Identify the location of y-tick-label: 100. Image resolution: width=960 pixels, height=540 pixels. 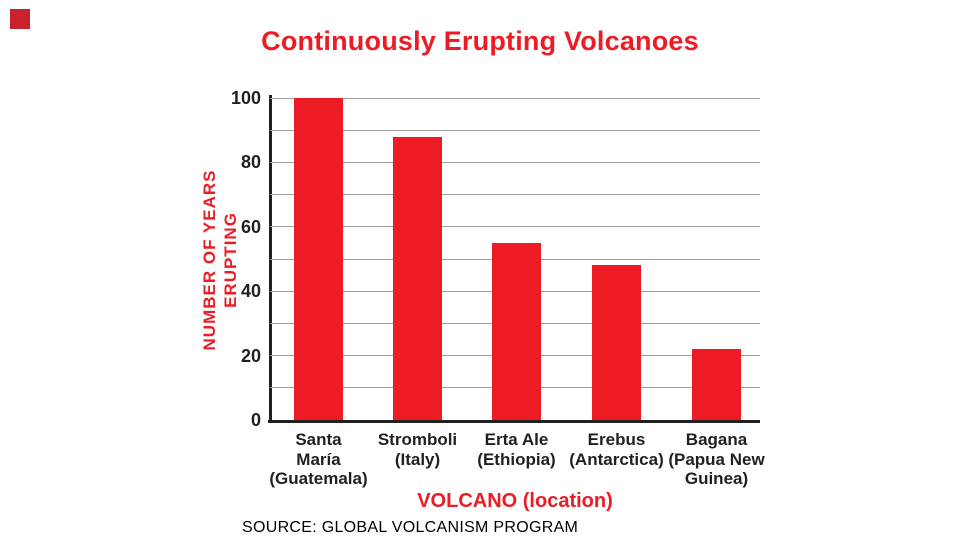
(245, 98).